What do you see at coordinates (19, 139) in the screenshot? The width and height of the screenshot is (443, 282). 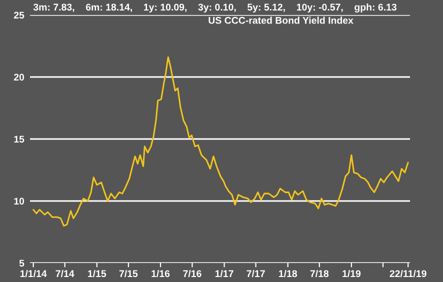 I see `y-tick-label: 15` at bounding box center [19, 139].